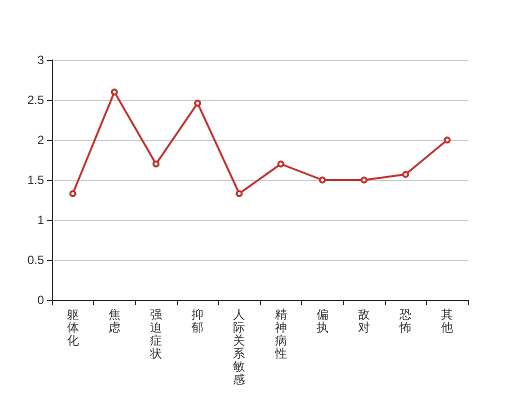 The width and height of the screenshot is (520, 400). What do you see at coordinates (322, 321) in the screenshot?
I see `x-tick-label: 偏执` at bounding box center [322, 321].